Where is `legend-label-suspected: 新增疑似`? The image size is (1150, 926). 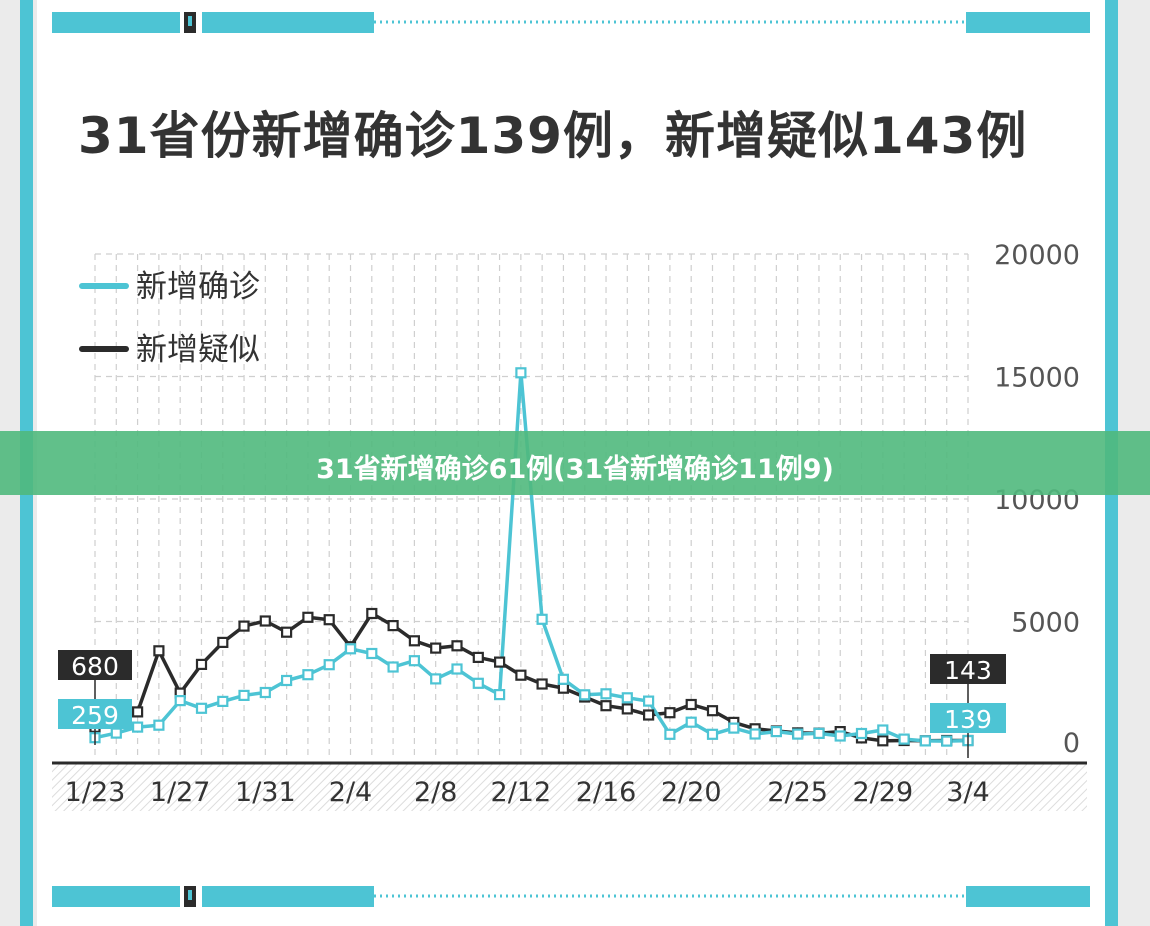 legend-label-suspected: 新增疑似 is located at coordinates (198, 350).